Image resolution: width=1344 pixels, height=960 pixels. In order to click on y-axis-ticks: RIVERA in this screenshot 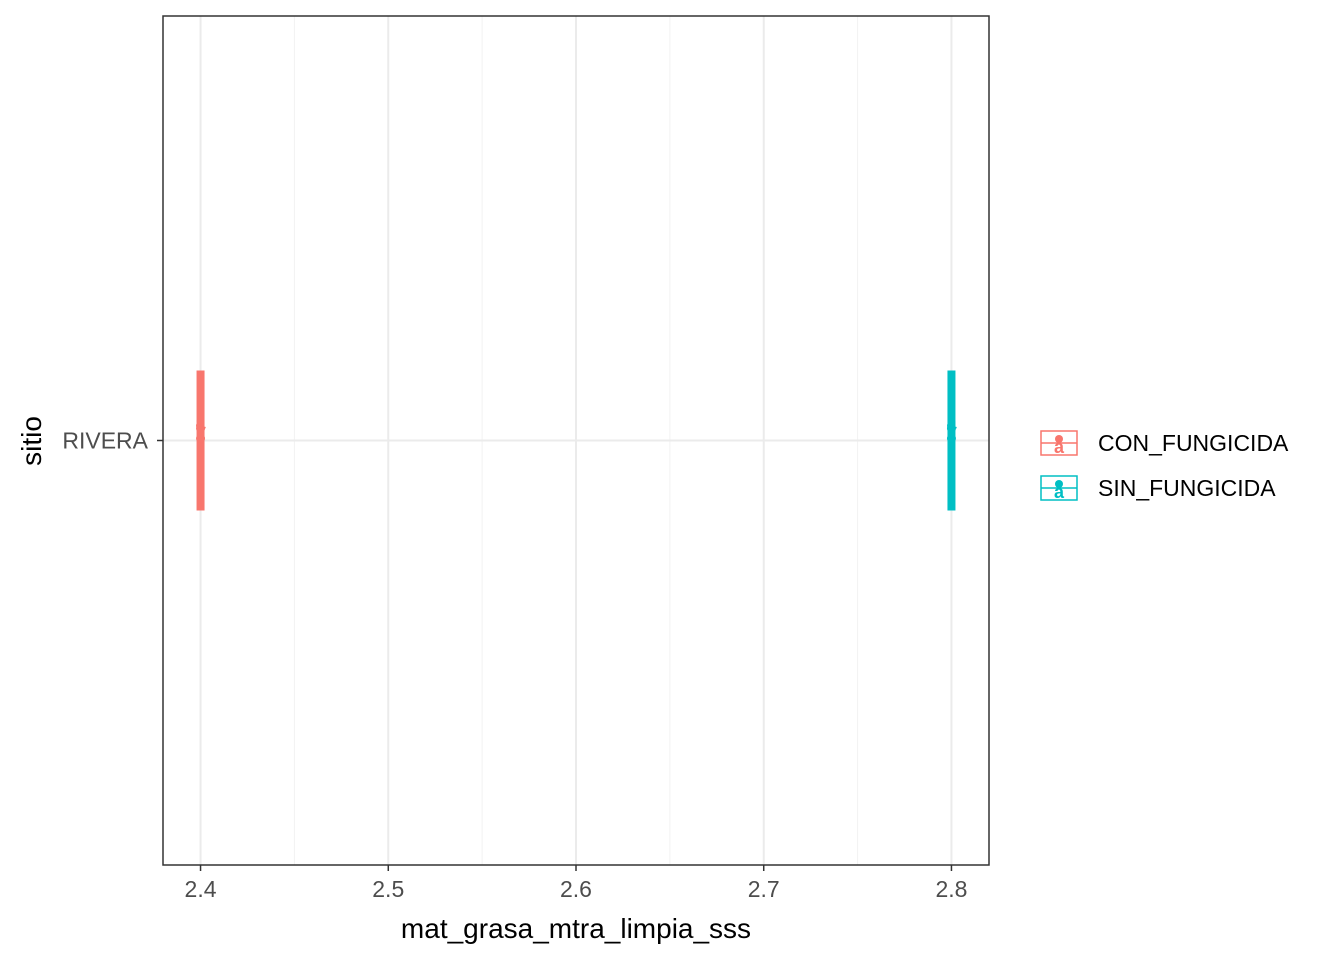, I will do `click(112, 441)`.